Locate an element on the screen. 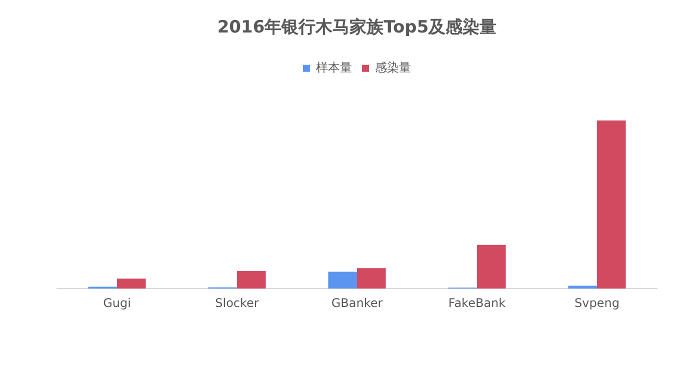  x-tick-label: GBanker is located at coordinates (357, 303).